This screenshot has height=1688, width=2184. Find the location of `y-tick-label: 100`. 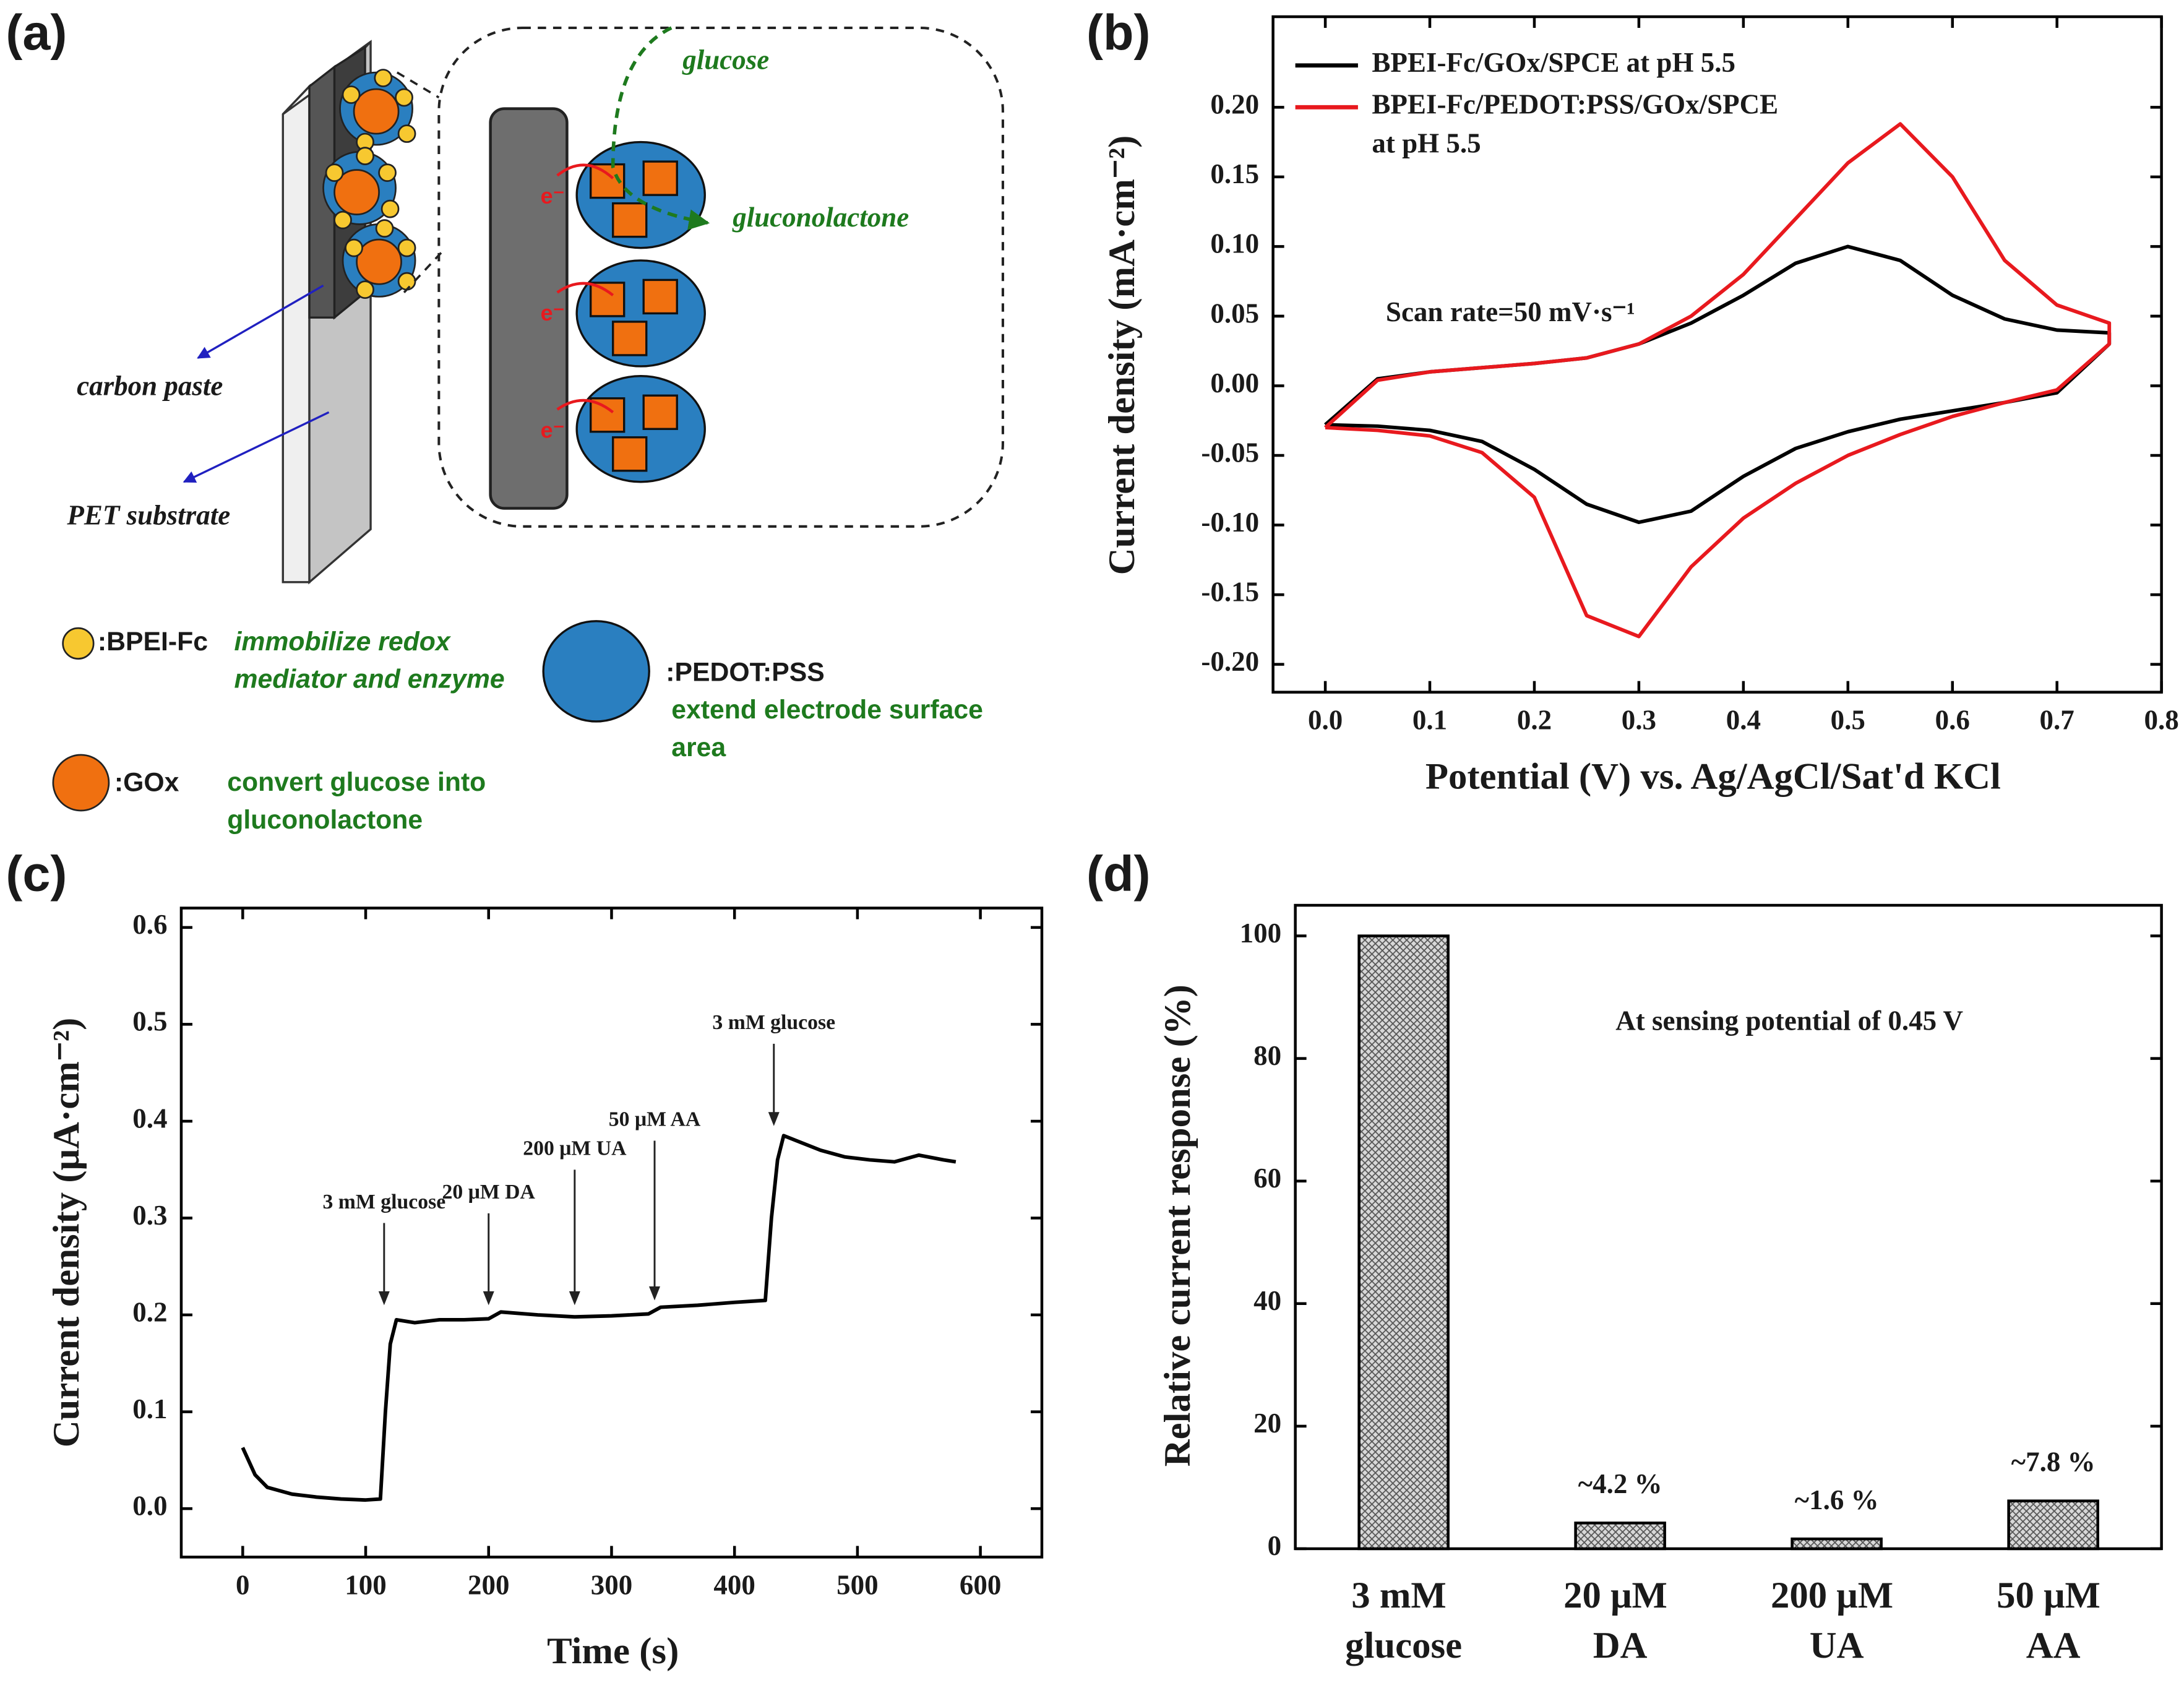

y-tick-label: 100 is located at coordinates (1261, 933).